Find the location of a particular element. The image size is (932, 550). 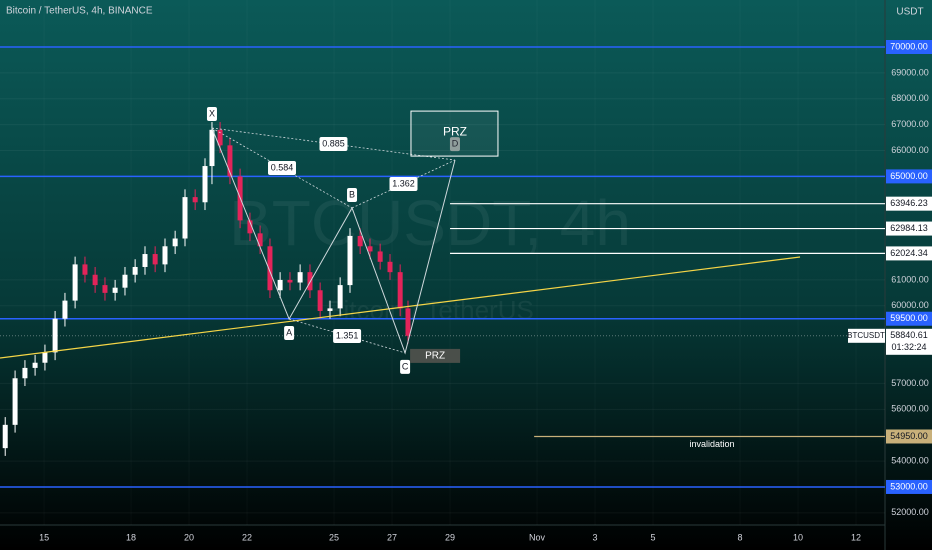

point-label: D is located at coordinates (455, 143).